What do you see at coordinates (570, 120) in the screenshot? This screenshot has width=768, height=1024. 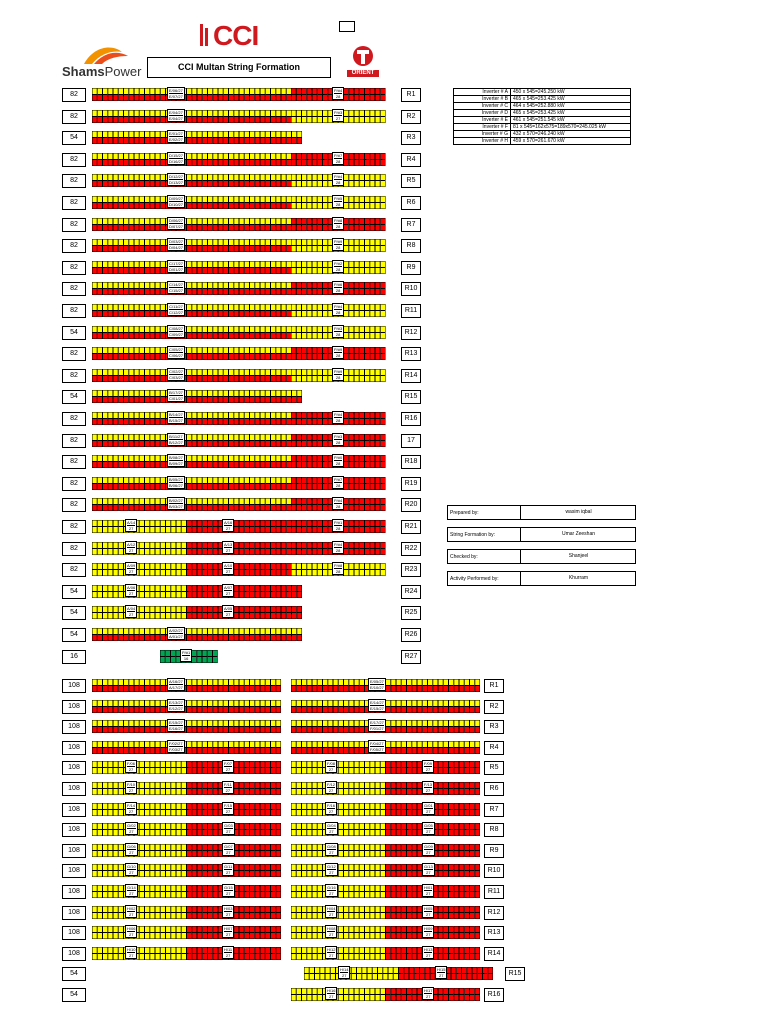 I see `inverter-capacity: 461 x 545=251.545 kW` at bounding box center [570, 120].